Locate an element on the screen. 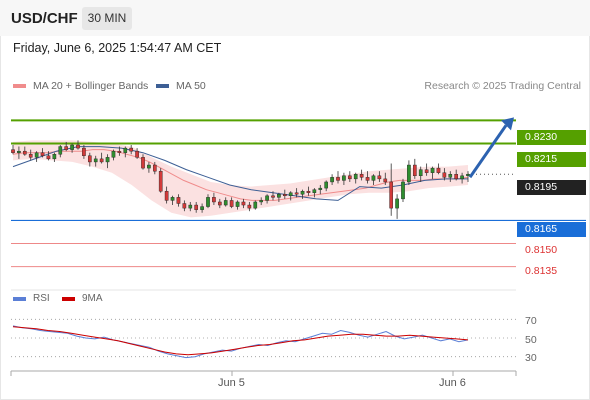  level-label-s1: 0.8150 is located at coordinates (541, 250).